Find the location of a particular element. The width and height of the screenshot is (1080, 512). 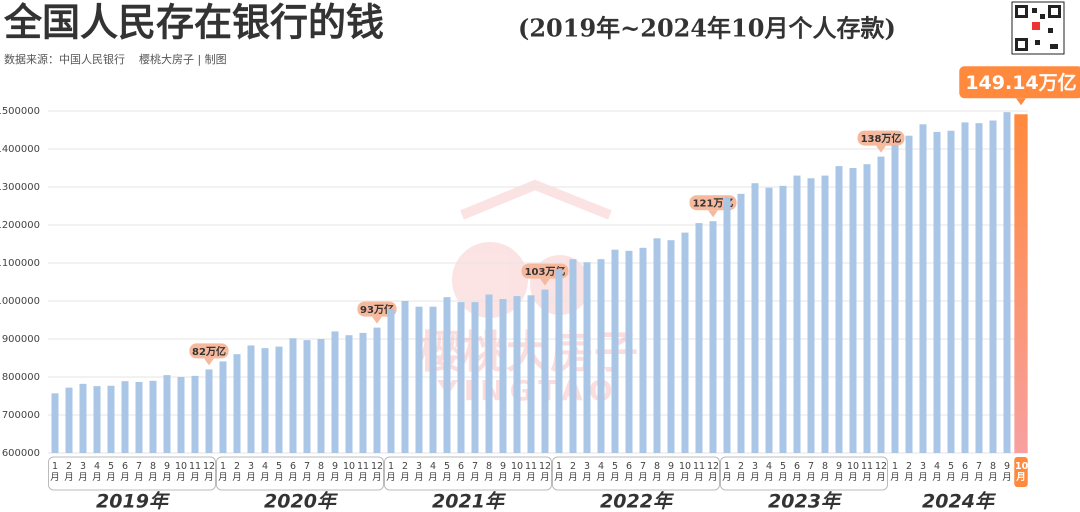

y-tick-label: 1000000 is located at coordinates (20, 301).